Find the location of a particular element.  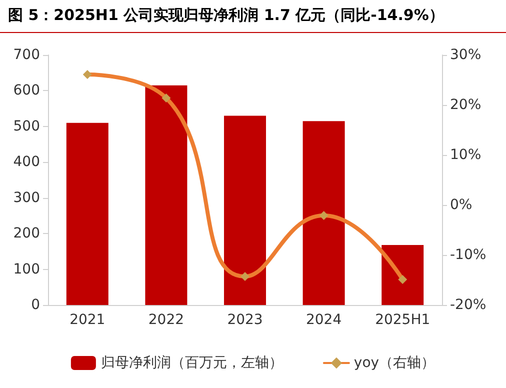

y2-tick-label: 30% is located at coordinates (466, 55).